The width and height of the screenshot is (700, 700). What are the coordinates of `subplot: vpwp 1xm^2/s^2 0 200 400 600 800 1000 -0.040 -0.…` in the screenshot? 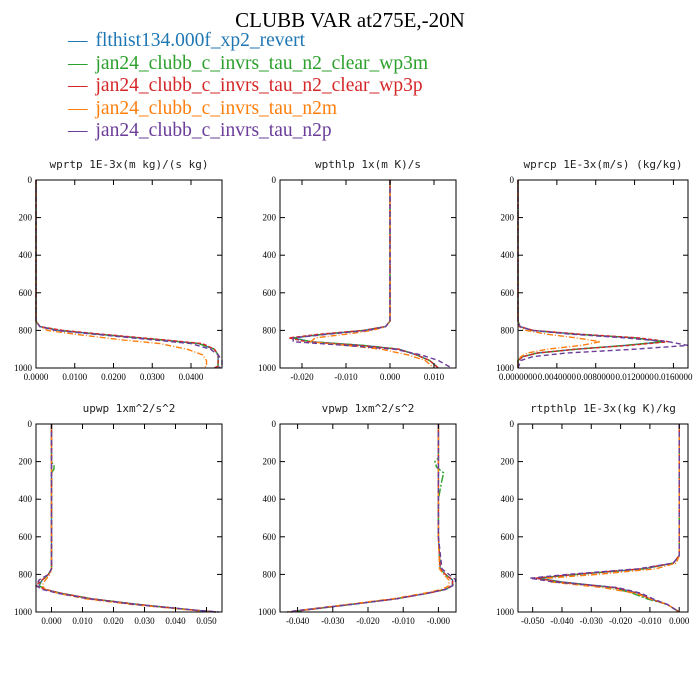 It's located at (357, 514).